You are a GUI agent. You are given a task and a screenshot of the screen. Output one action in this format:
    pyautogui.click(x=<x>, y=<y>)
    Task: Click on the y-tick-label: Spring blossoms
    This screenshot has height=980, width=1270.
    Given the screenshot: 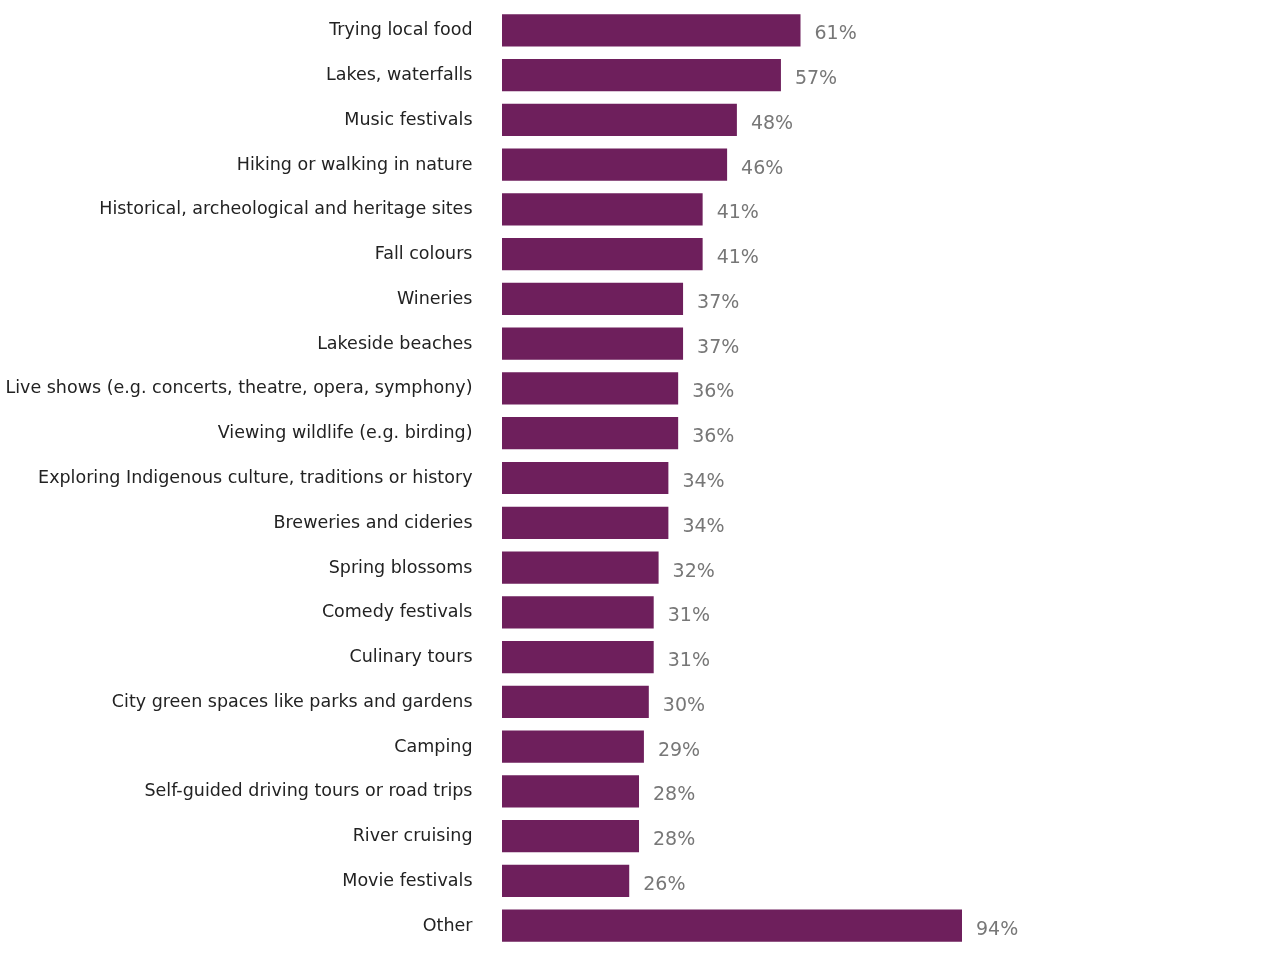 What is the action you would take?
    pyautogui.click(x=400, y=566)
    